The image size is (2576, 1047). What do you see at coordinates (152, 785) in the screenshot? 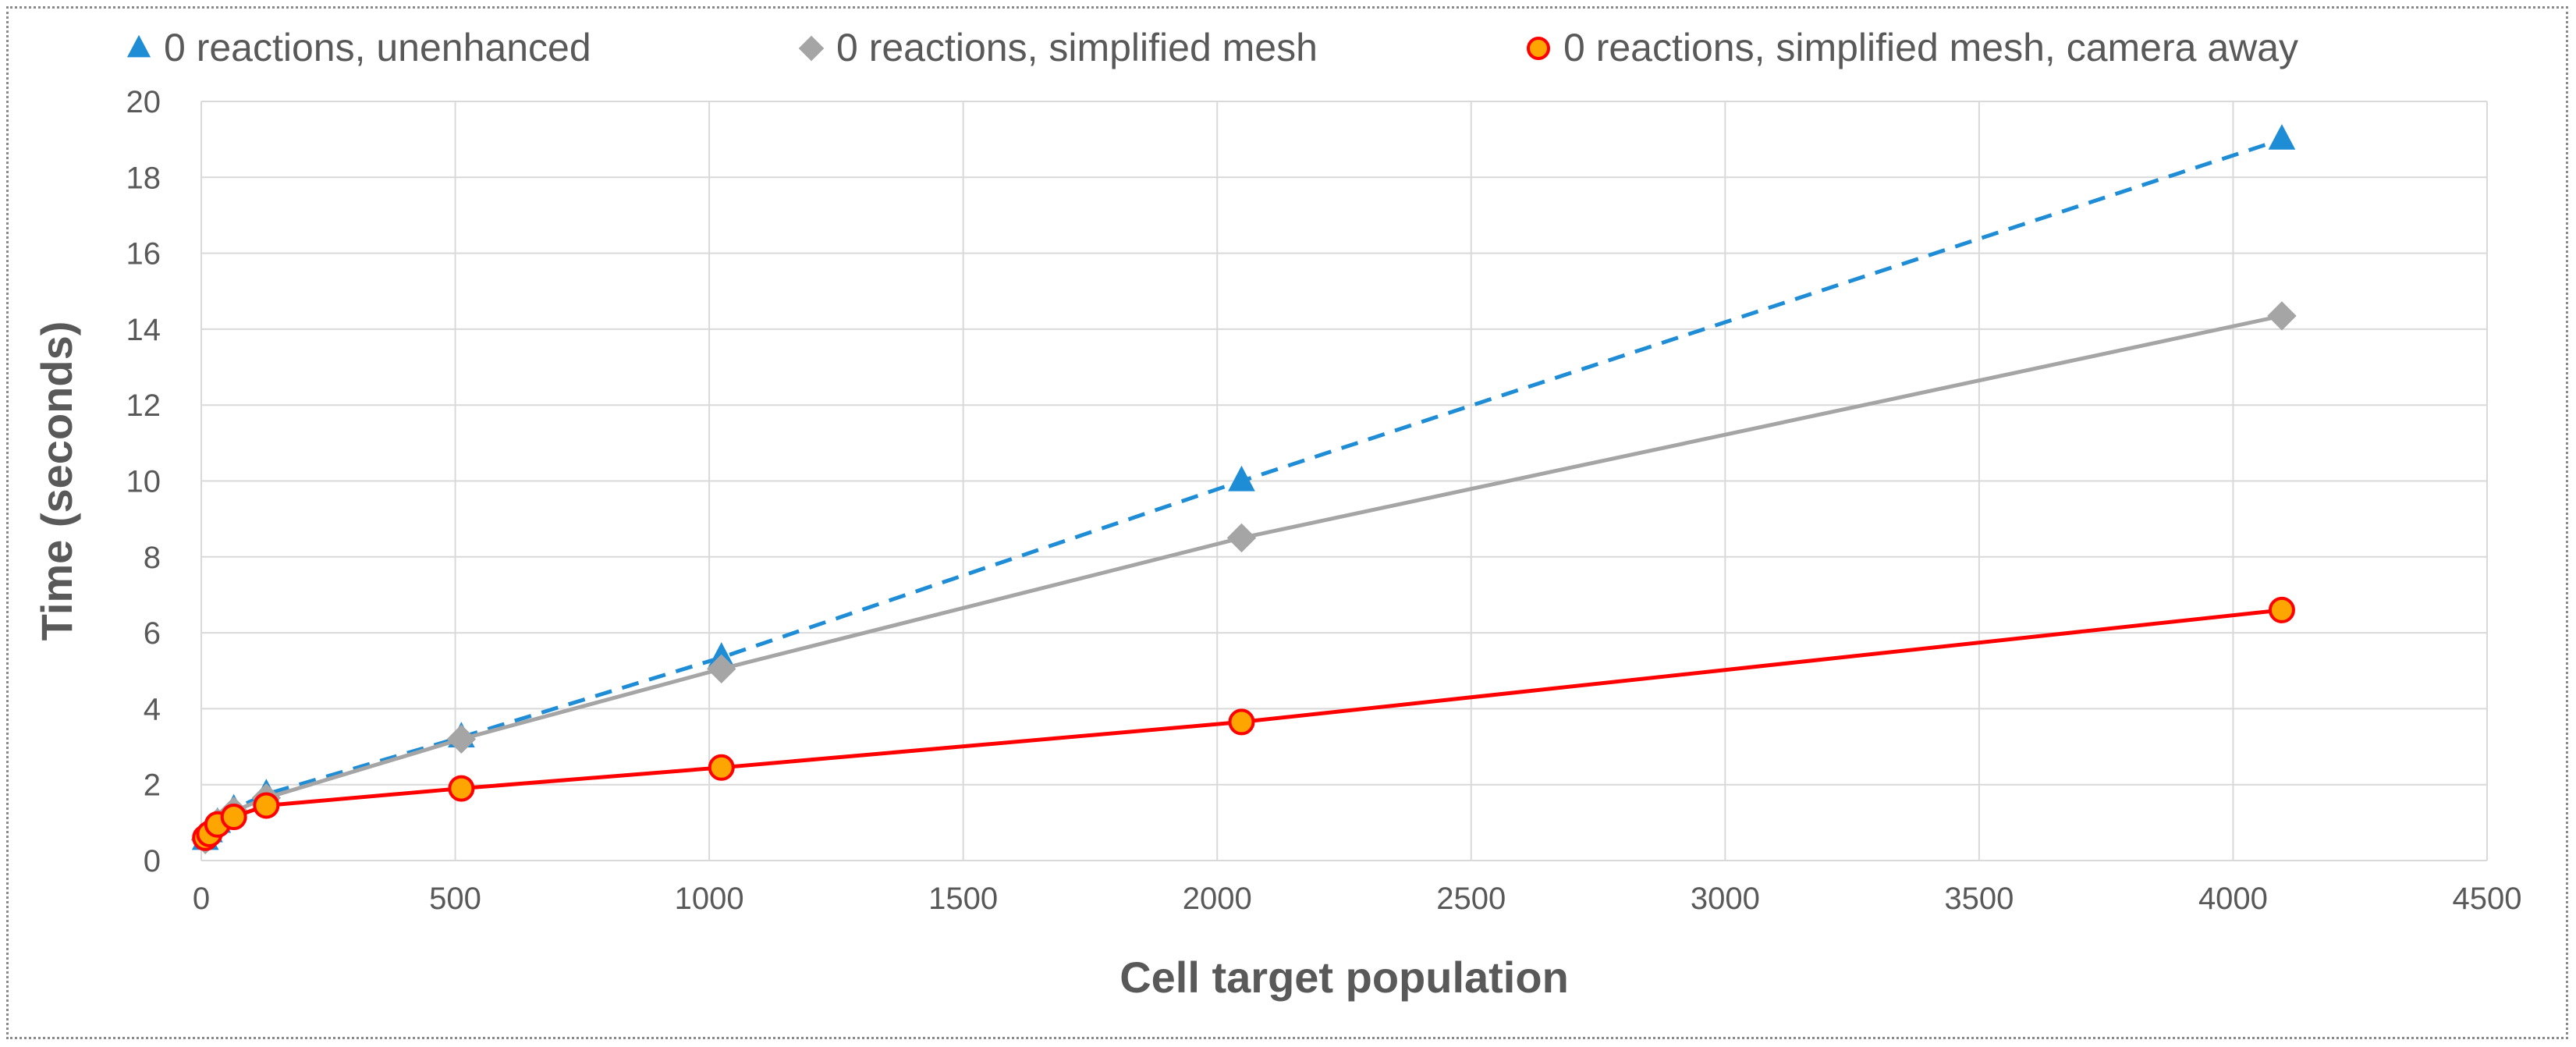
I see `y-tick-label: 2` at bounding box center [152, 785].